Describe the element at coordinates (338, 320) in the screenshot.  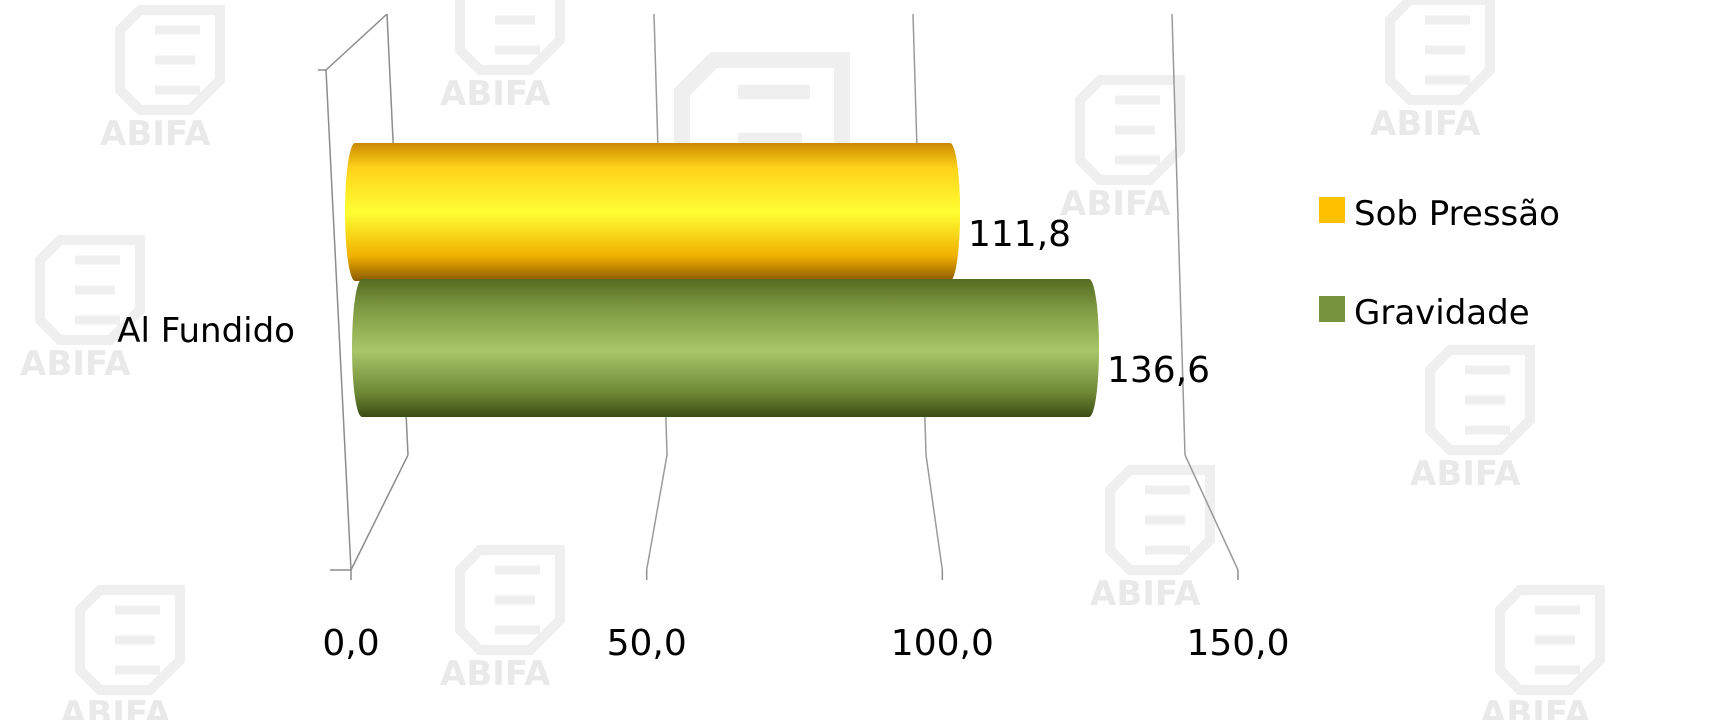
I see `front-wall-left-edge` at that location.